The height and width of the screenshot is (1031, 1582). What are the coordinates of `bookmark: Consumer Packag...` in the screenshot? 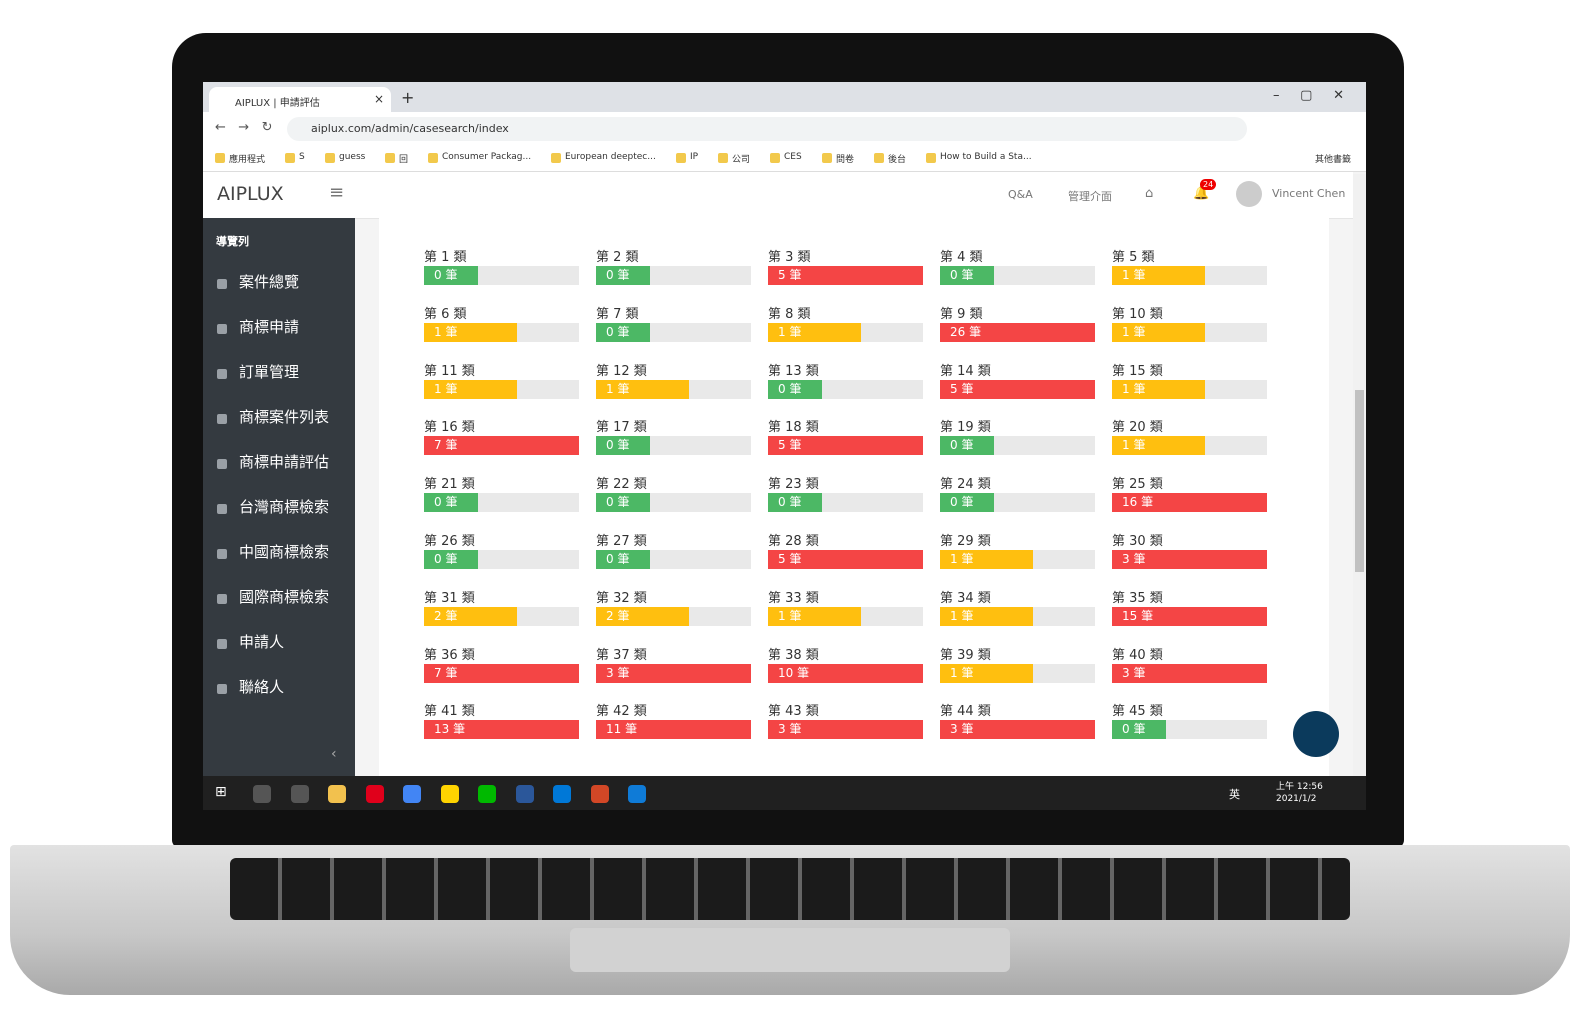 It's located at (487, 157).